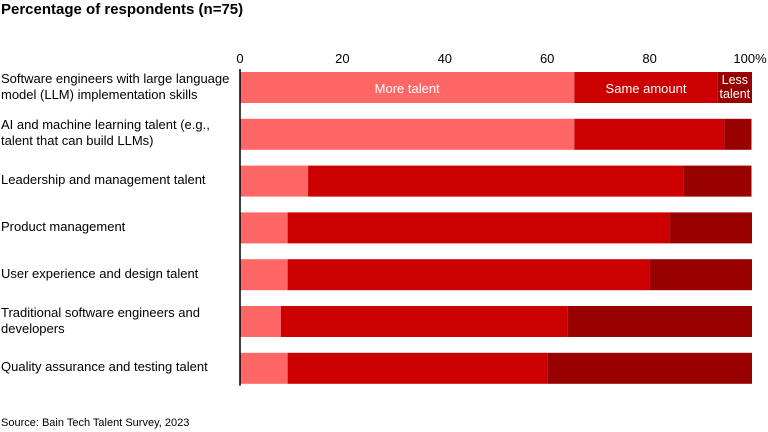 This screenshot has width=768, height=432. Describe the element at coordinates (103, 180) in the screenshot. I see `category-label: Leadership and management talent` at that location.